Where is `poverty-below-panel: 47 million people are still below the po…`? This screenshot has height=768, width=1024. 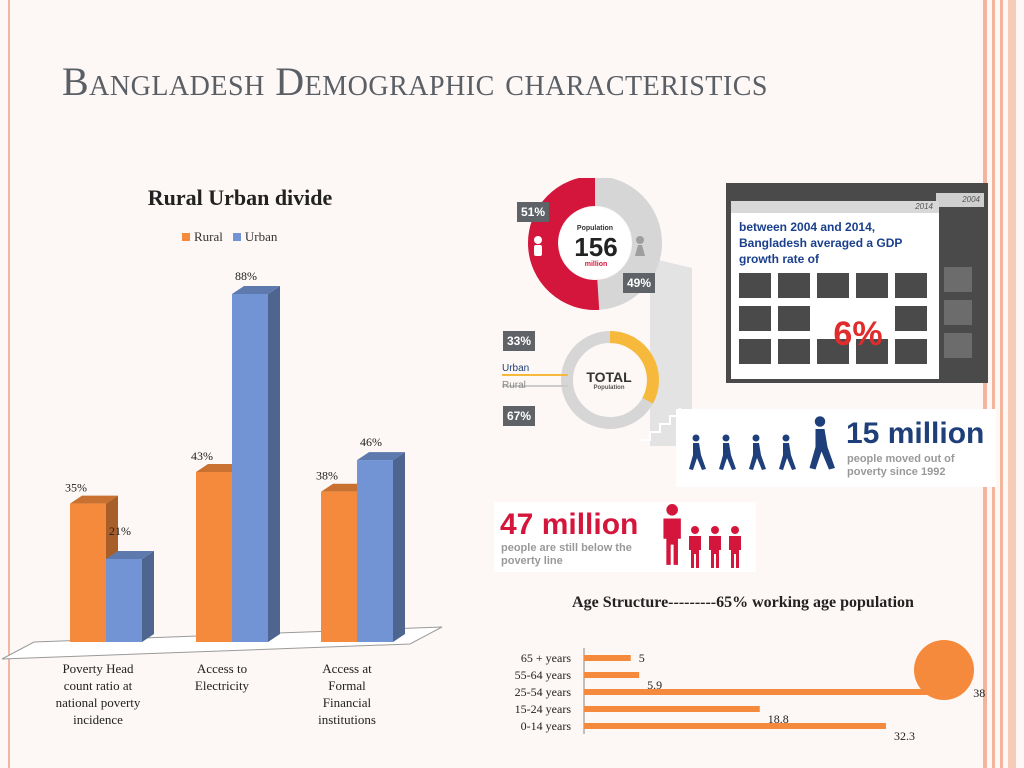 poverty-below-panel: 47 million people are still below the po… is located at coordinates (625, 537).